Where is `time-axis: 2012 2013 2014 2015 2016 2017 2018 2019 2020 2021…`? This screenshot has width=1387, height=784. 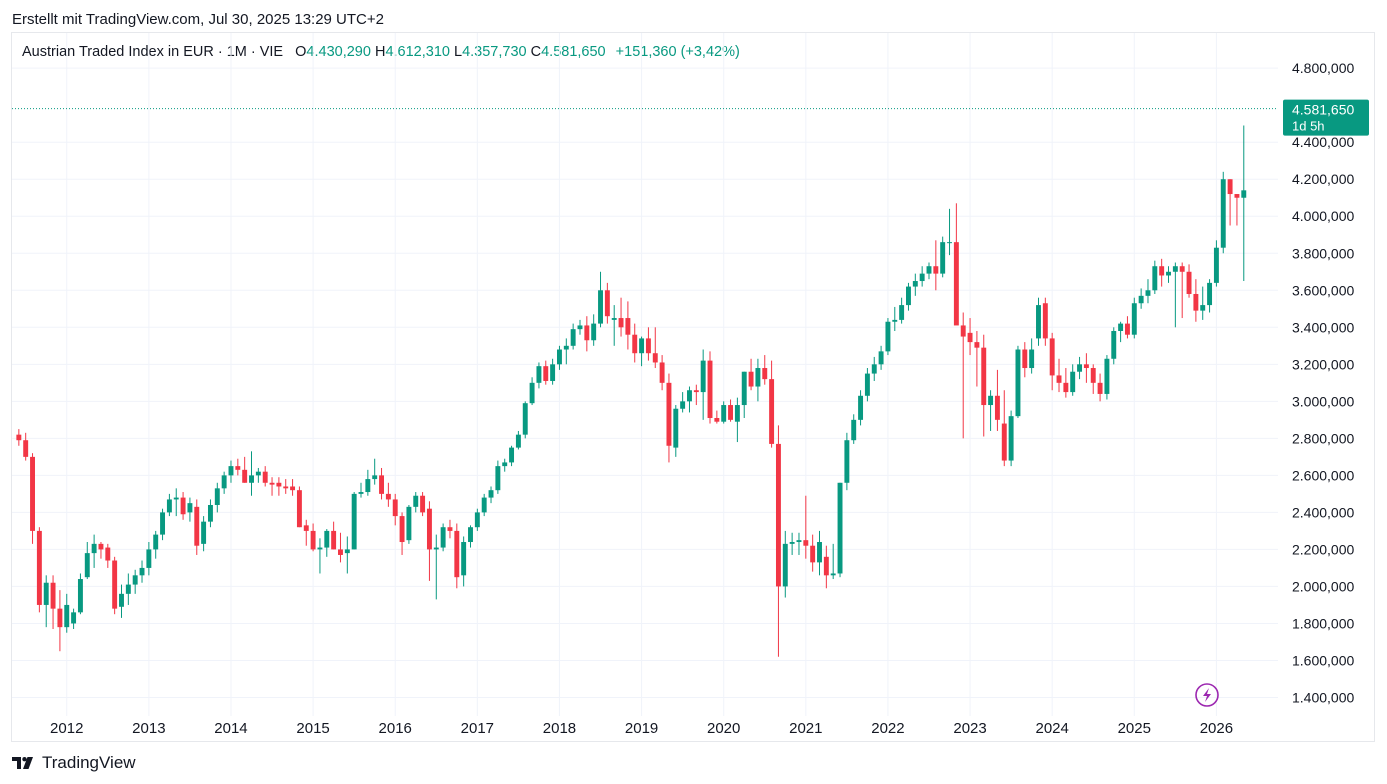 time-axis: 2012 2013 2014 2015 2016 2017 2018 2019 2020 2021… is located at coordinates (641, 728).